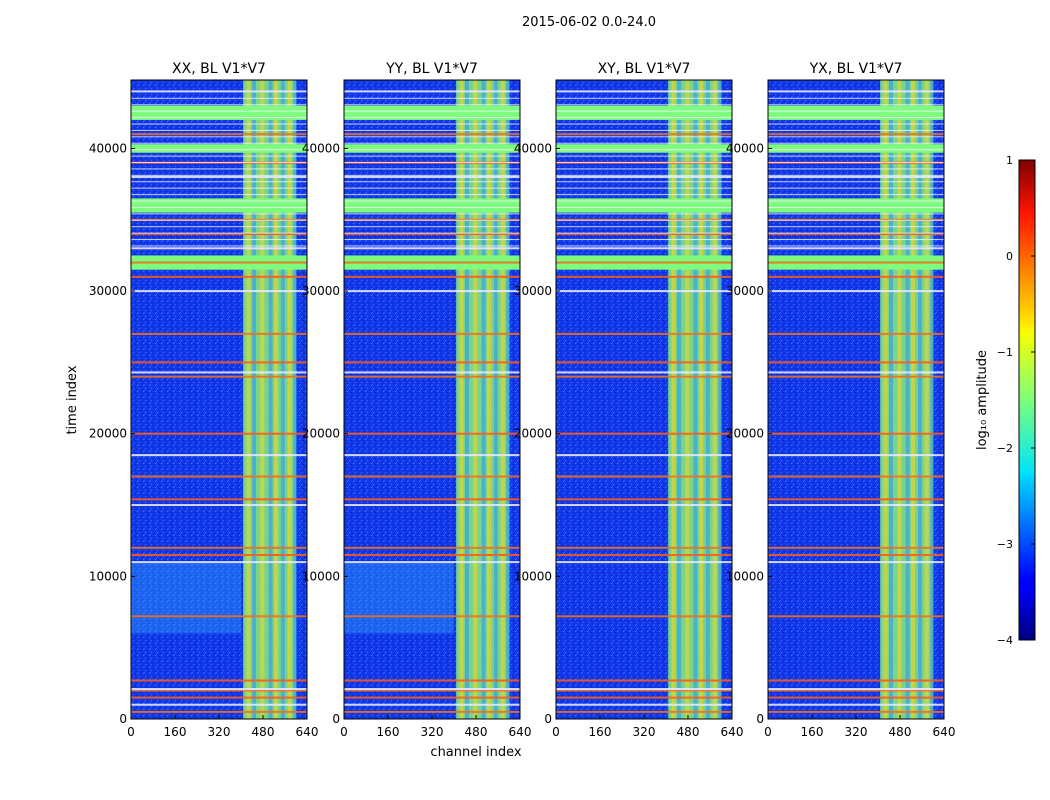  What do you see at coordinates (533, 434) in the screenshot?
I see `y-tick-label: 20000` at bounding box center [533, 434].